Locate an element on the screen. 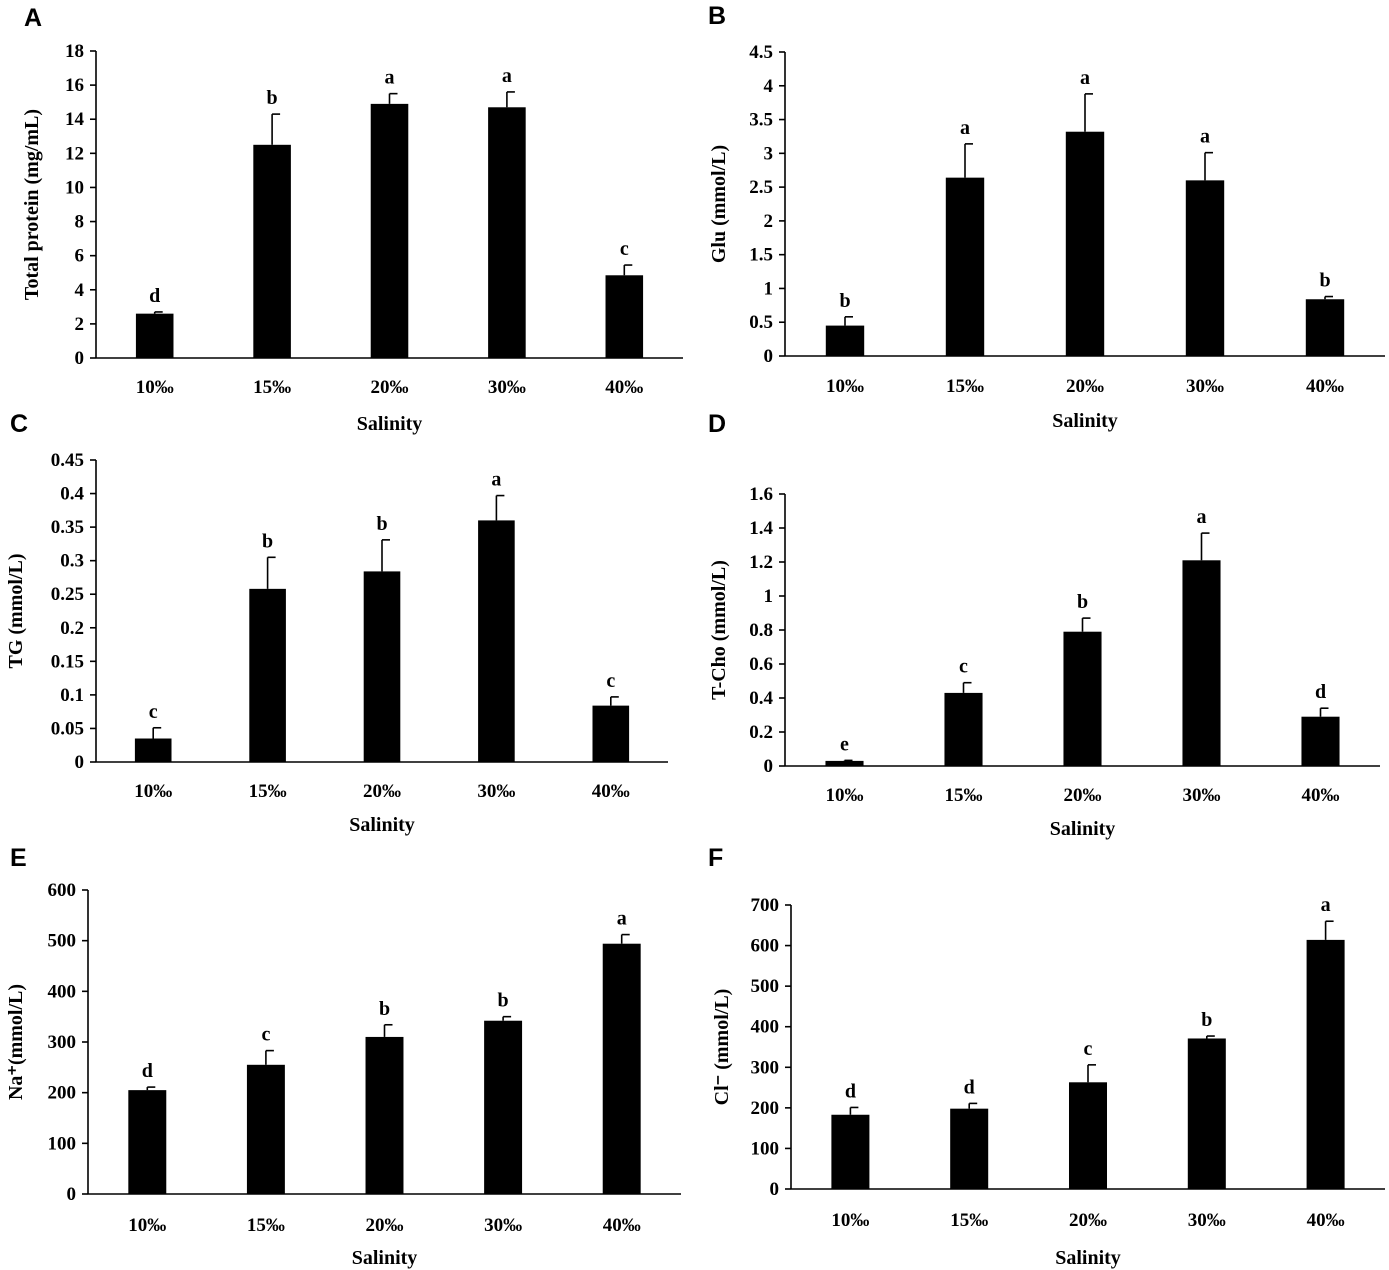 This screenshot has height=1270, width=1389. y-tick-label: 300 is located at coordinates (765, 1067).